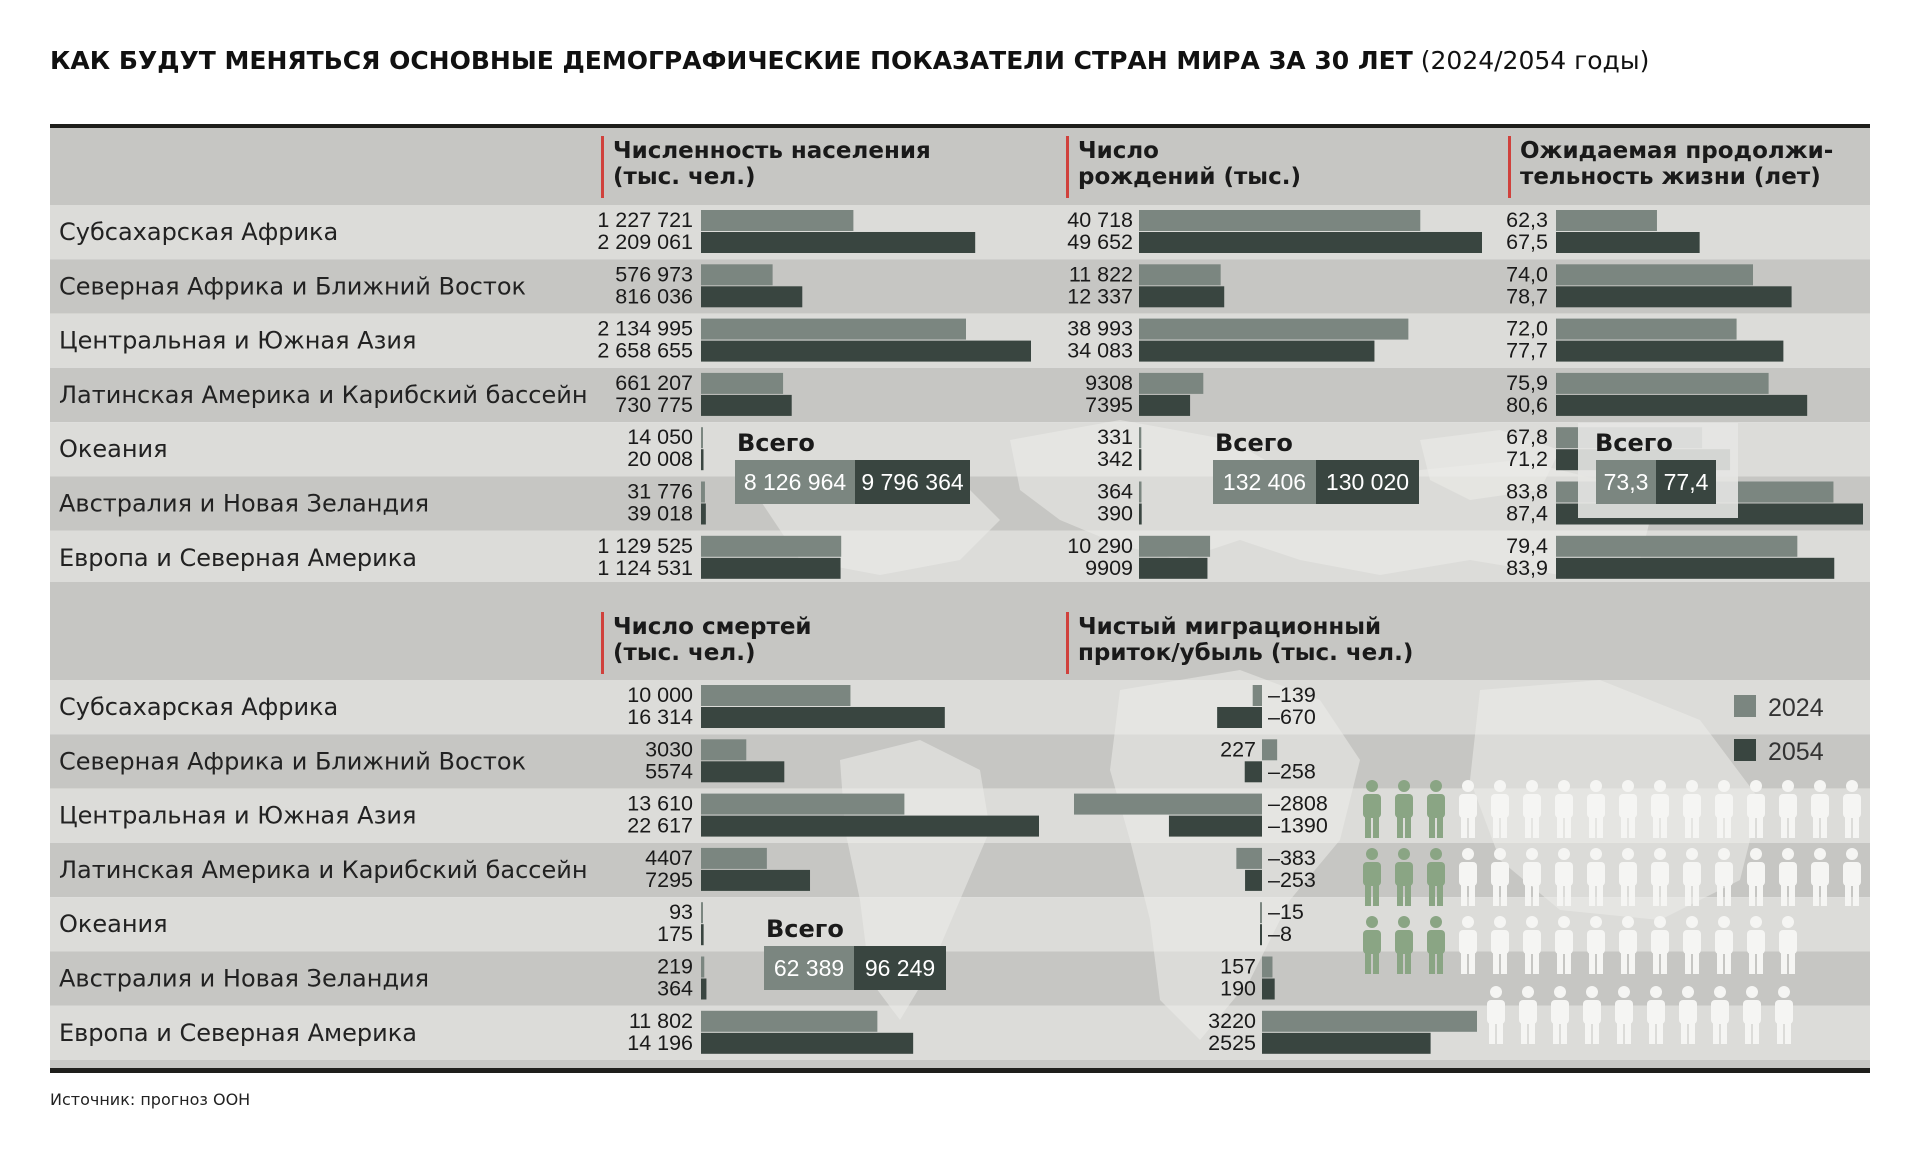 The image size is (1920, 1156). What do you see at coordinates (1527, 242) in the screenshot?
I see `value-label-2054: 67,5` at bounding box center [1527, 242].